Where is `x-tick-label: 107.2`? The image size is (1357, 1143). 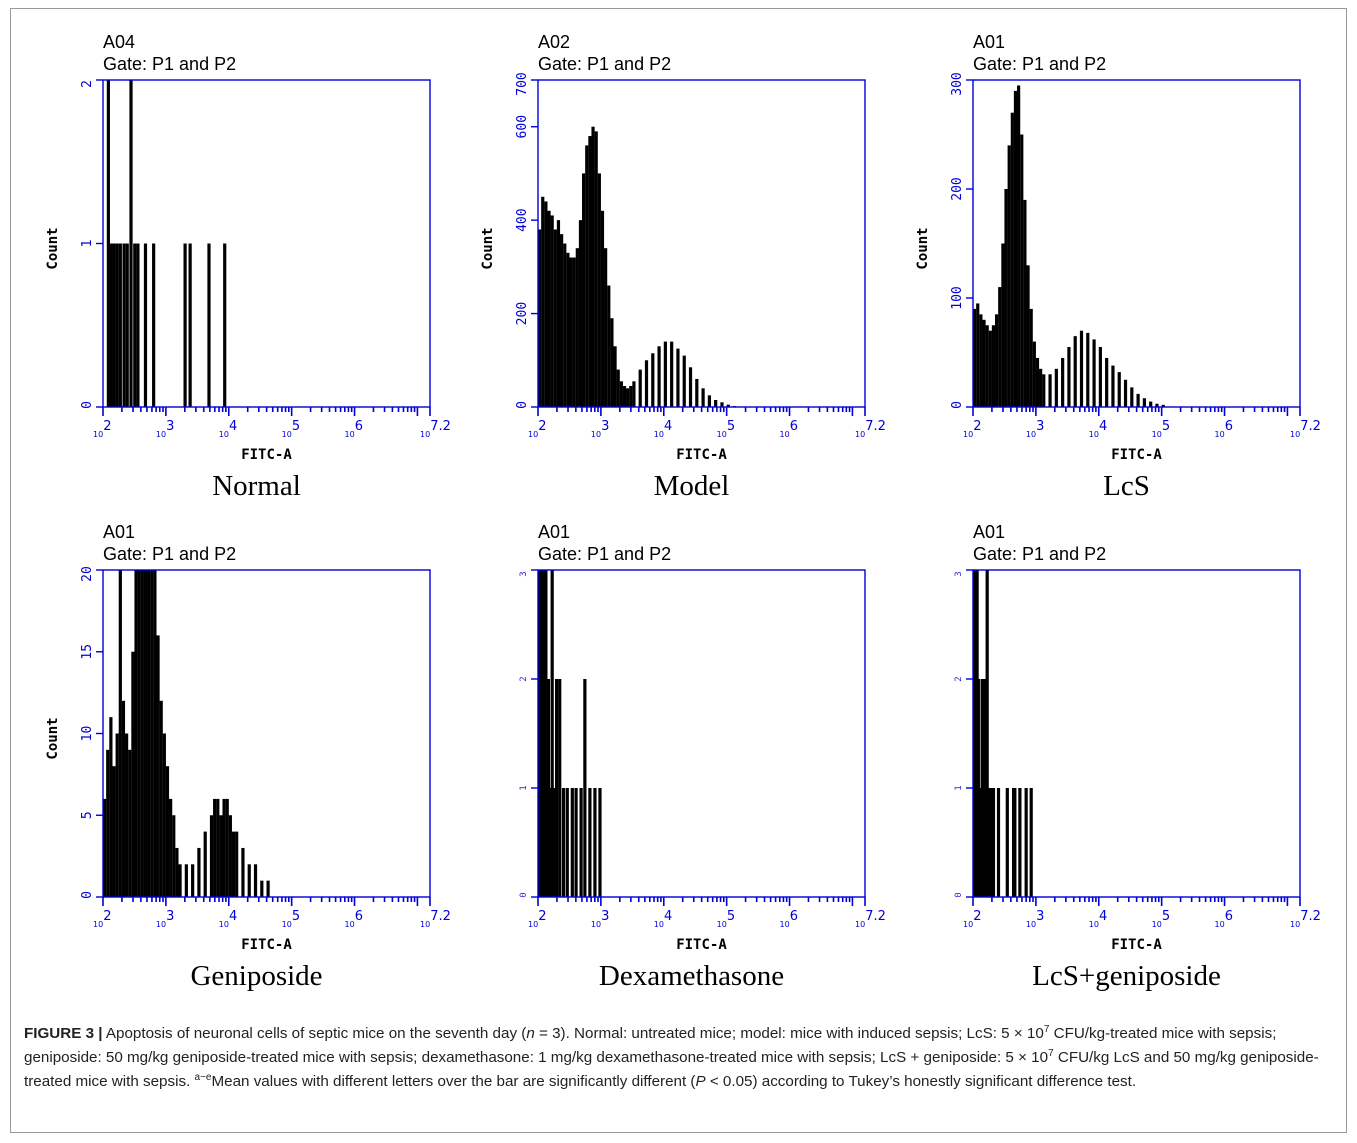
x-tick-label: 107.2 is located at coordinates (435, 919).